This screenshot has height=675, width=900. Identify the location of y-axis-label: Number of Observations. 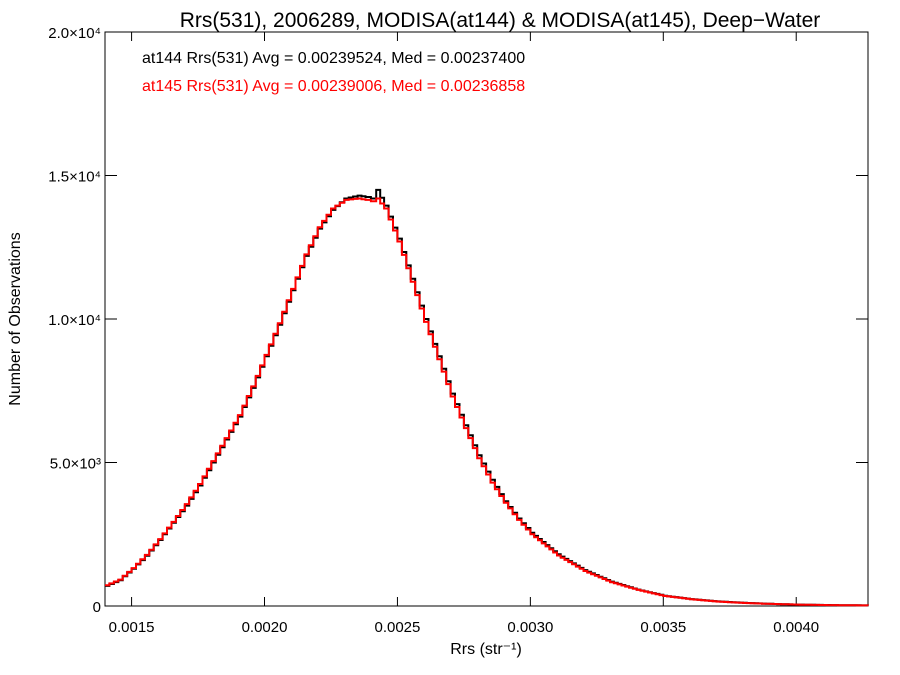
(15, 318).